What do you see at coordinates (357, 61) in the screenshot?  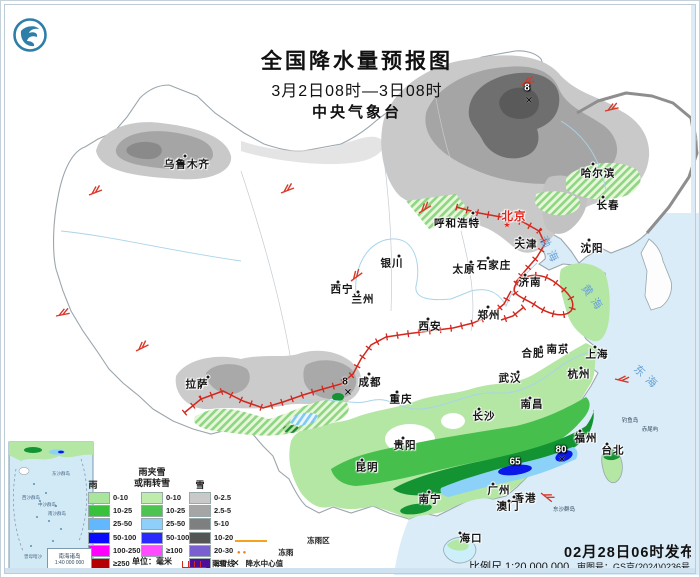 I see `page-title: 全国降水量预报图` at bounding box center [357, 61].